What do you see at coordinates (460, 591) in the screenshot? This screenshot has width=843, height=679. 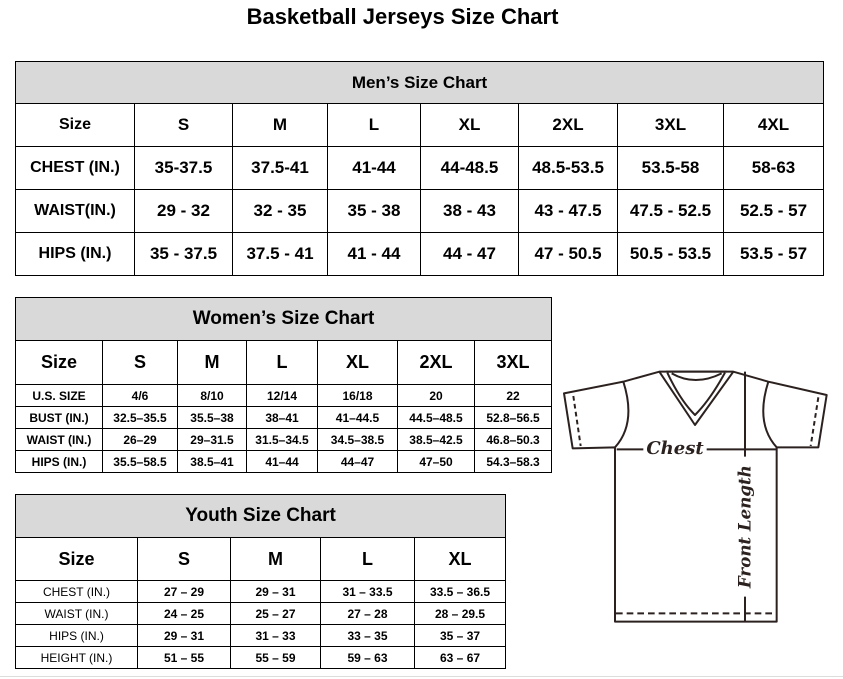 I see `table-cell: 33.5 – 36.5` at bounding box center [460, 591].